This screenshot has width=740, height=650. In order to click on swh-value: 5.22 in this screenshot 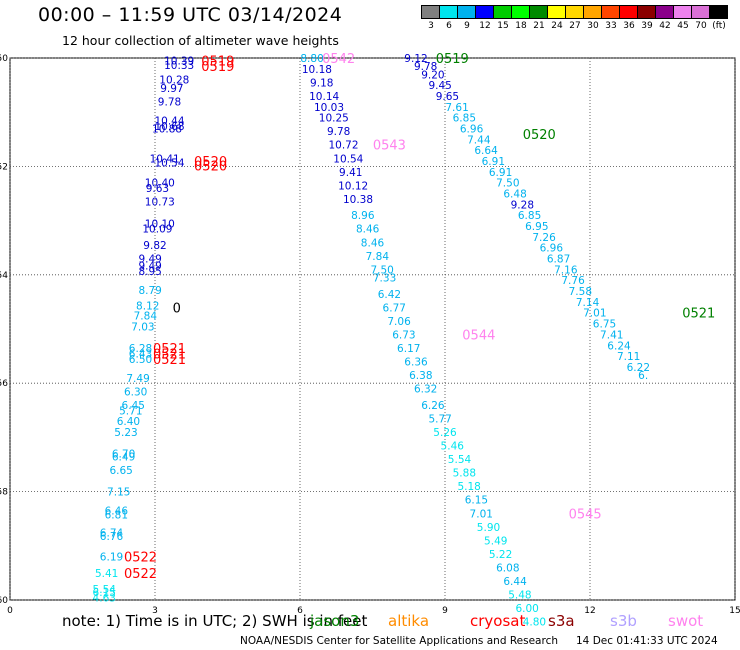, I will do `click(500, 555)`.